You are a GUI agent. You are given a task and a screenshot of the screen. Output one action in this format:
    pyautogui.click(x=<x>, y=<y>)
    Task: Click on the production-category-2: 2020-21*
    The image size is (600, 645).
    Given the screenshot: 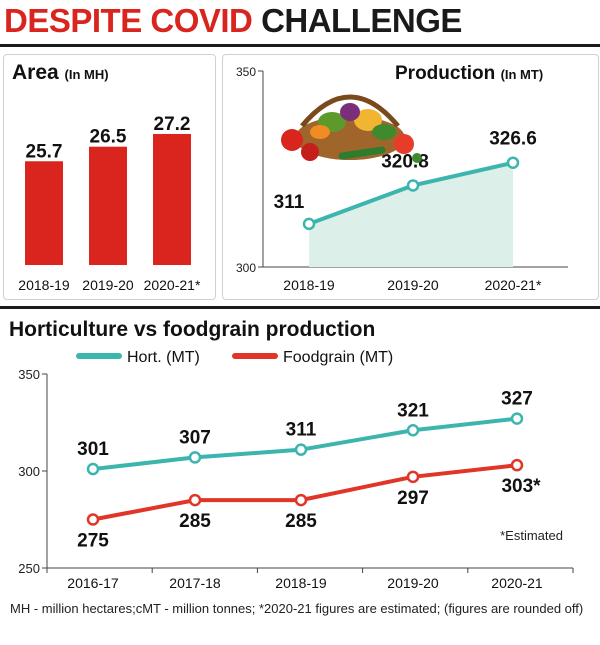 What is the action you would take?
    pyautogui.click(x=513, y=285)
    